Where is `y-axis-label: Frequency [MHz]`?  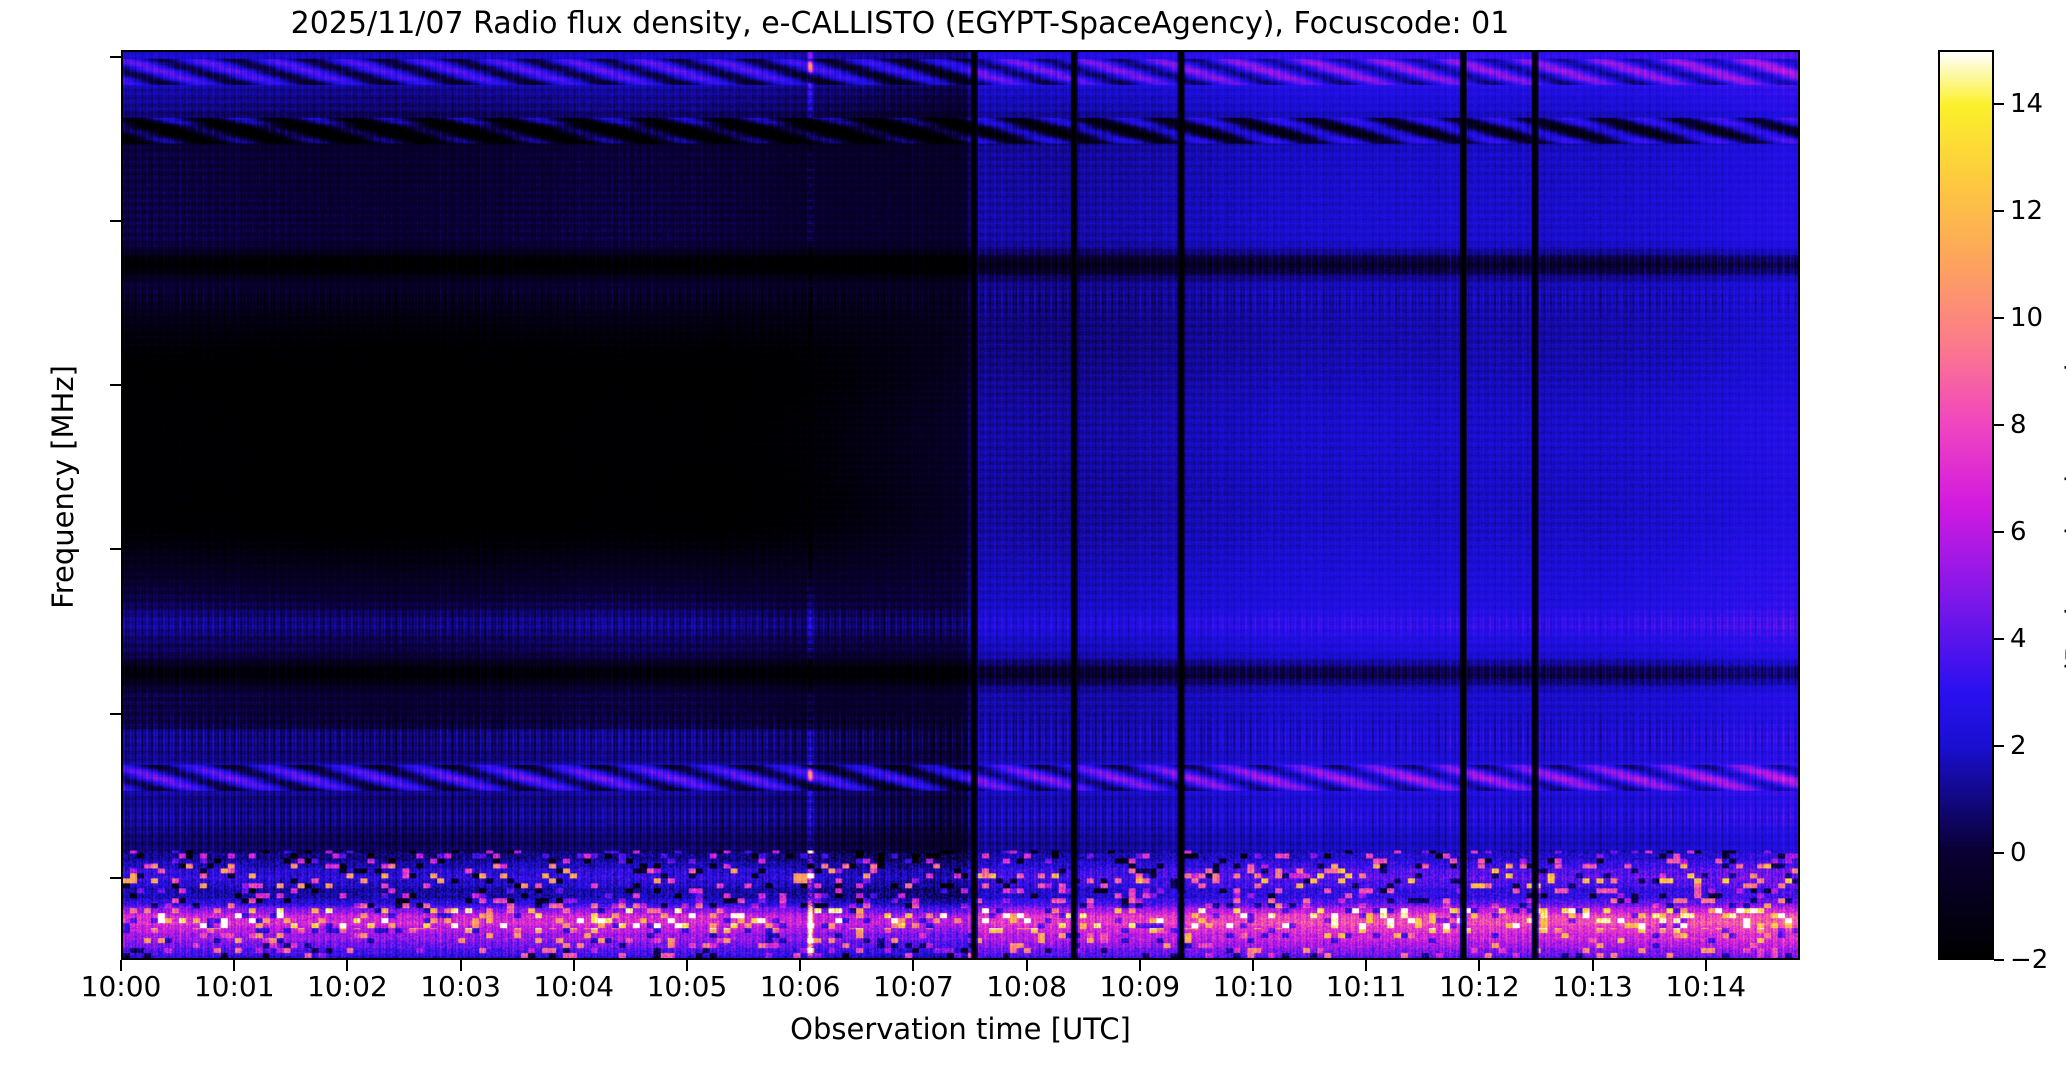
y-axis-label: Frequency [MHz] is located at coordinates (63, 487).